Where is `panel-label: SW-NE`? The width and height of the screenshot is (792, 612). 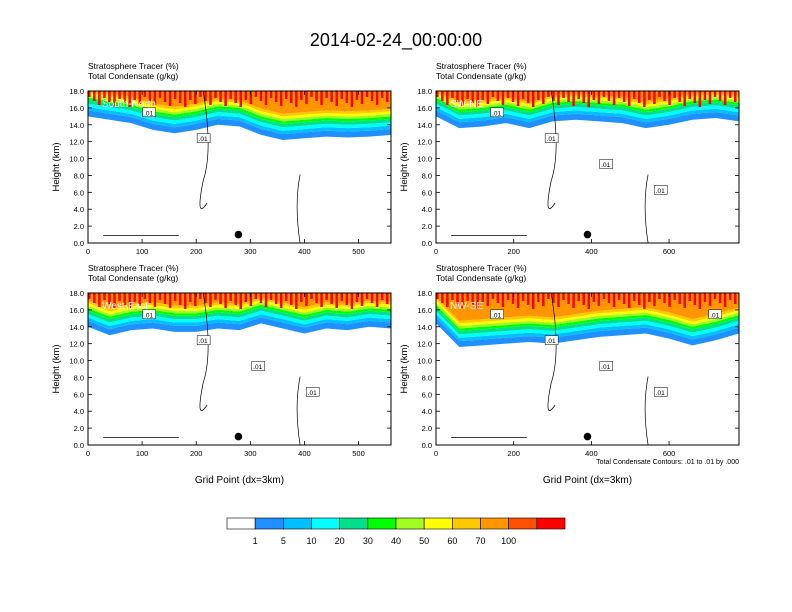 panel-label: SW-NE is located at coordinates (466, 104).